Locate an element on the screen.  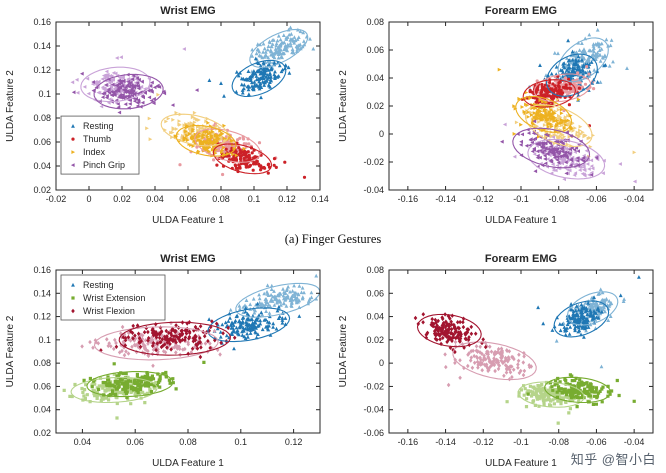
legend-marker-diamond-icon is located at coordinates (73, 311).